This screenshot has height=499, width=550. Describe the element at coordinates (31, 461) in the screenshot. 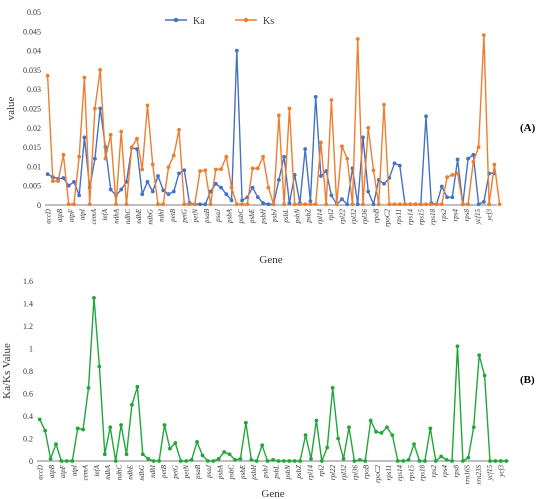

I see `y-tick-label: 0` at that location.